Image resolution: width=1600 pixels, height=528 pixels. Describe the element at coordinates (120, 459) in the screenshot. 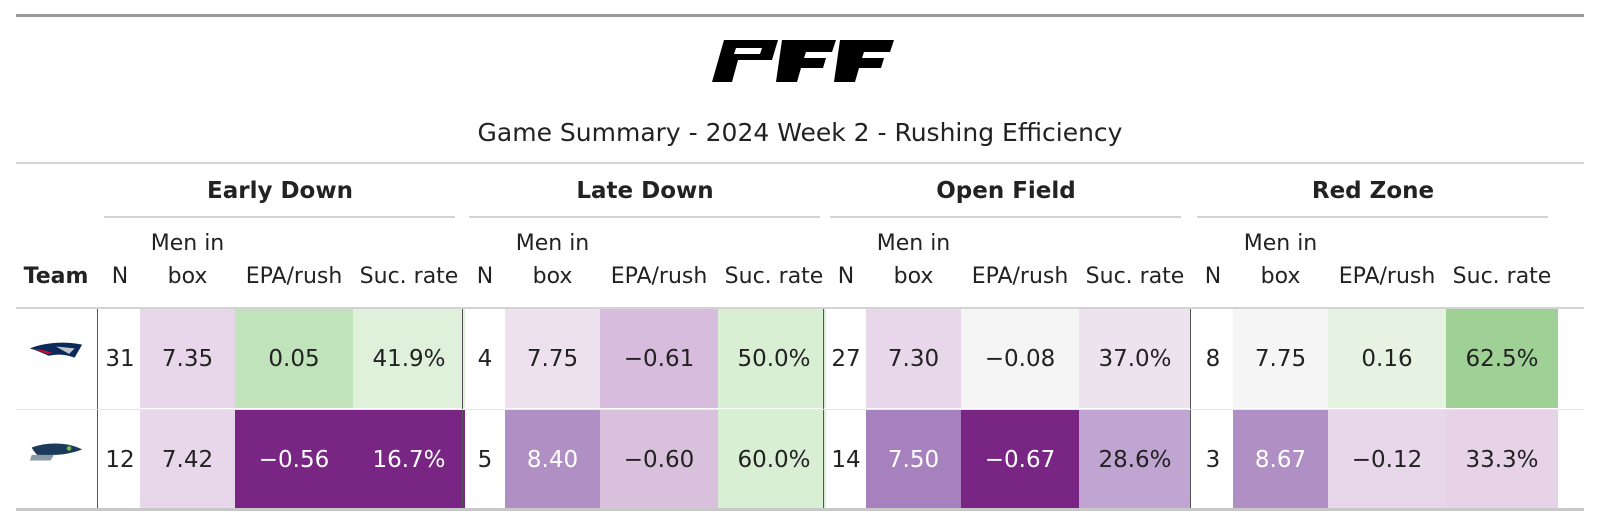

I see `table-cell-n: 12` at that location.